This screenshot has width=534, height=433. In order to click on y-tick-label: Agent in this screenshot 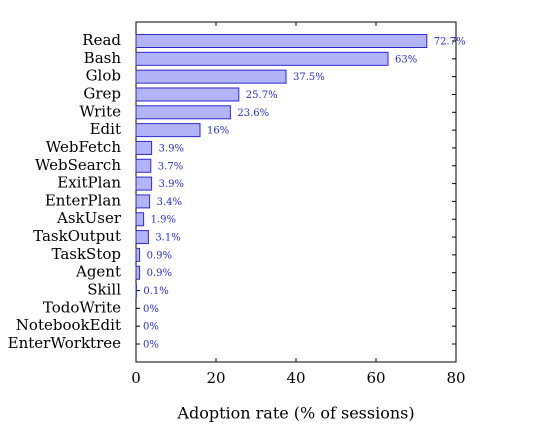, I will do `click(98, 272)`.